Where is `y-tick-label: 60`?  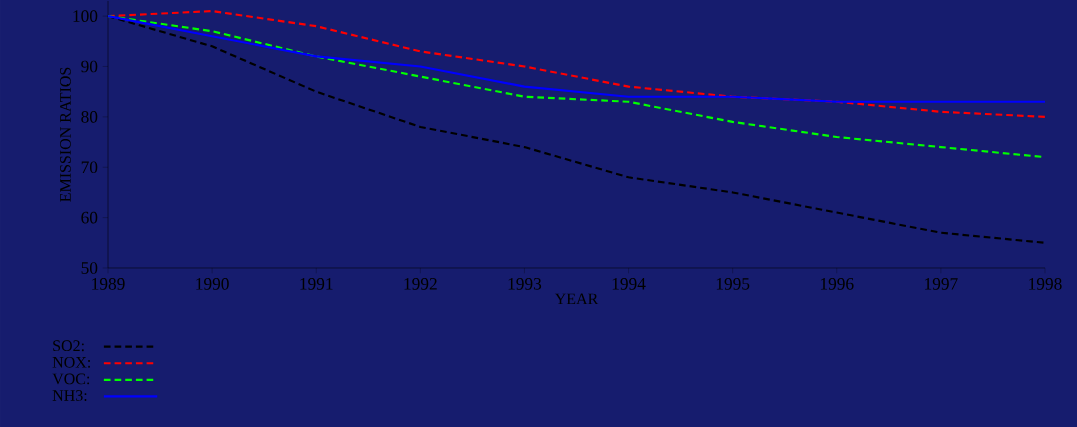 y-tick-label: 60 is located at coordinates (89, 217).